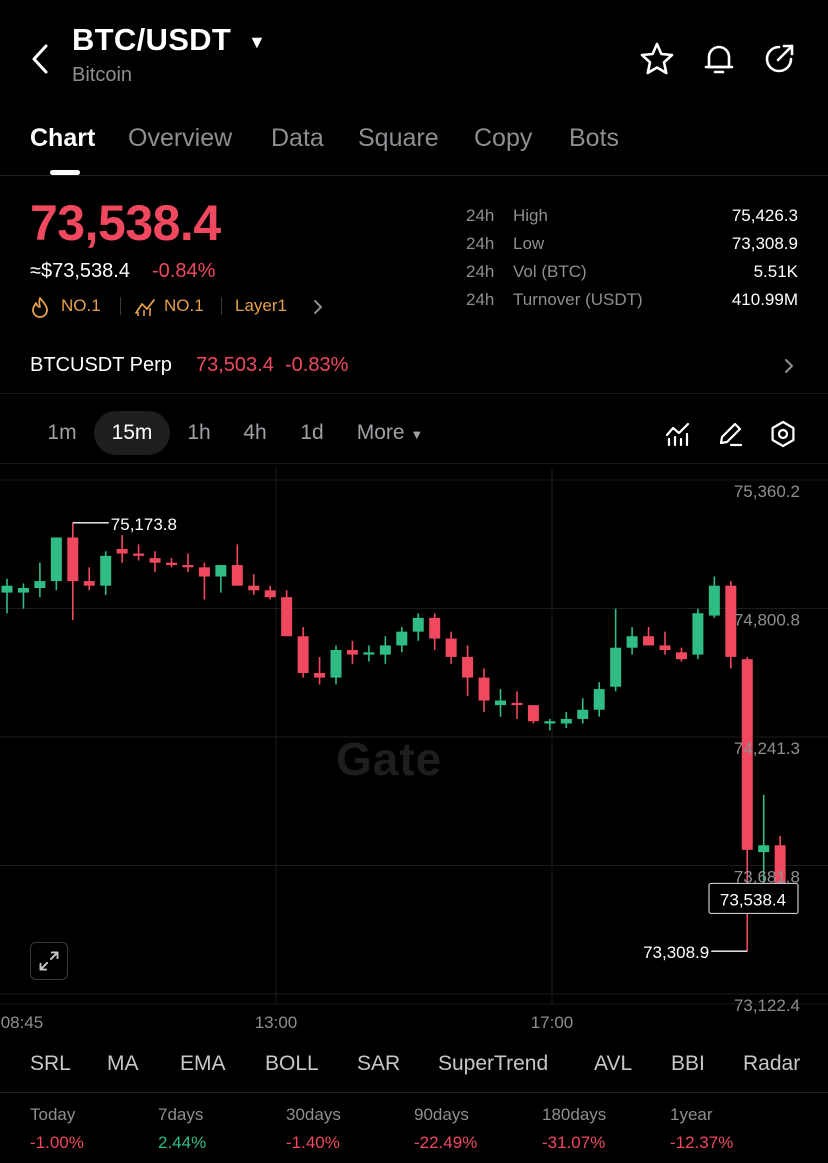 The height and width of the screenshot is (1163, 828). I want to click on tab-square: Square, so click(398, 138).